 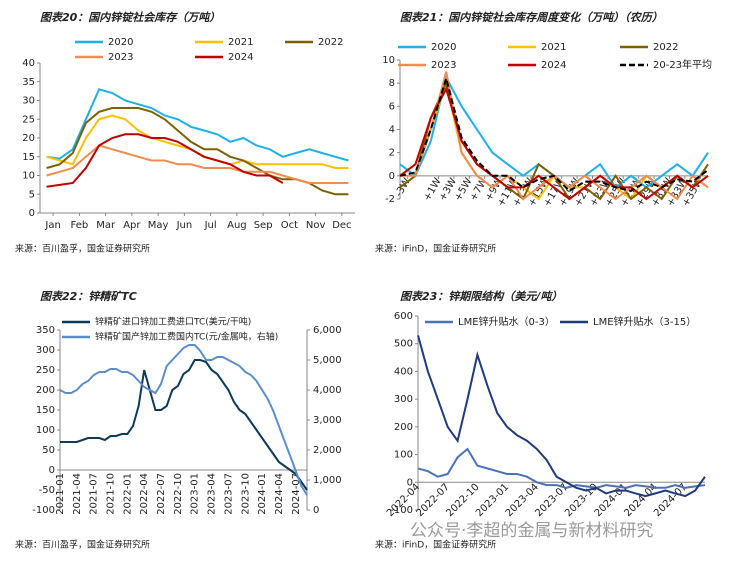 What do you see at coordinates (28, 82) in the screenshot?
I see `y-tick-label: 35` at bounding box center [28, 82].